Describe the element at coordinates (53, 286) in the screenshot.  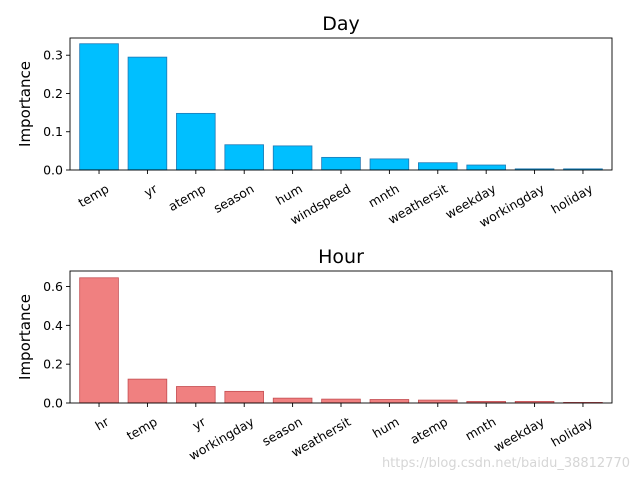
I see `y-tick-label: 0.6` at that location.